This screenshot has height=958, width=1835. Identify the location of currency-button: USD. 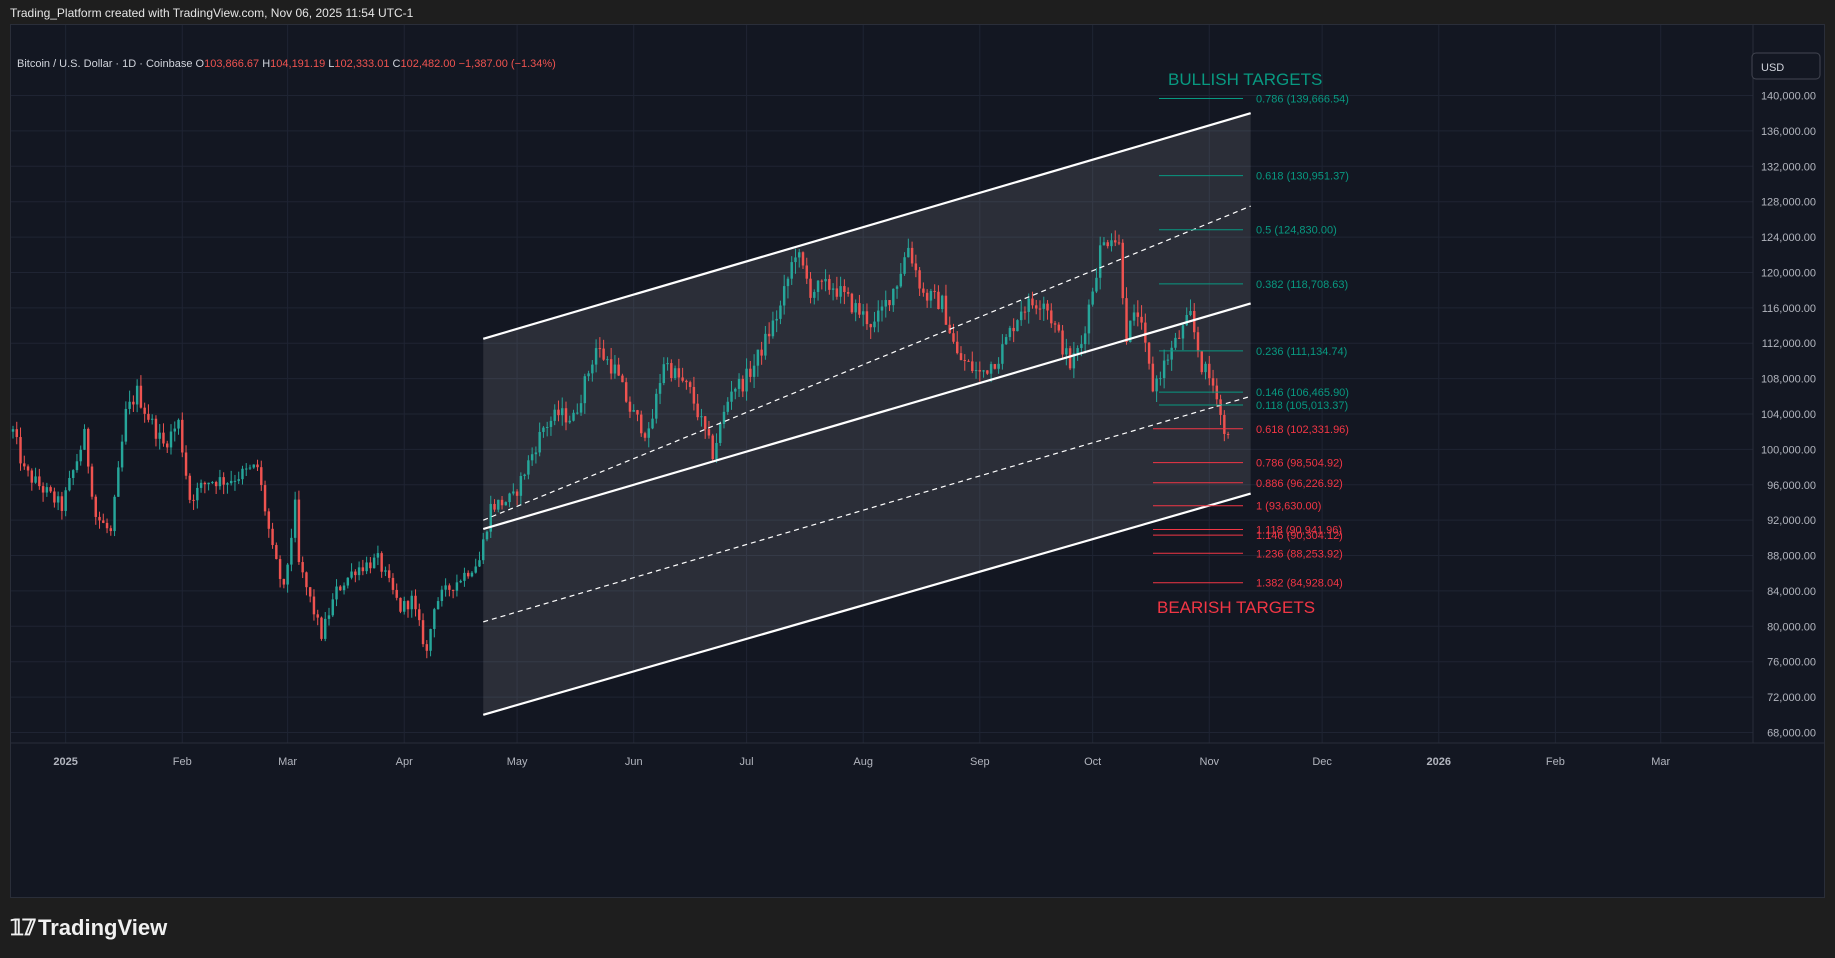
(1786, 66).